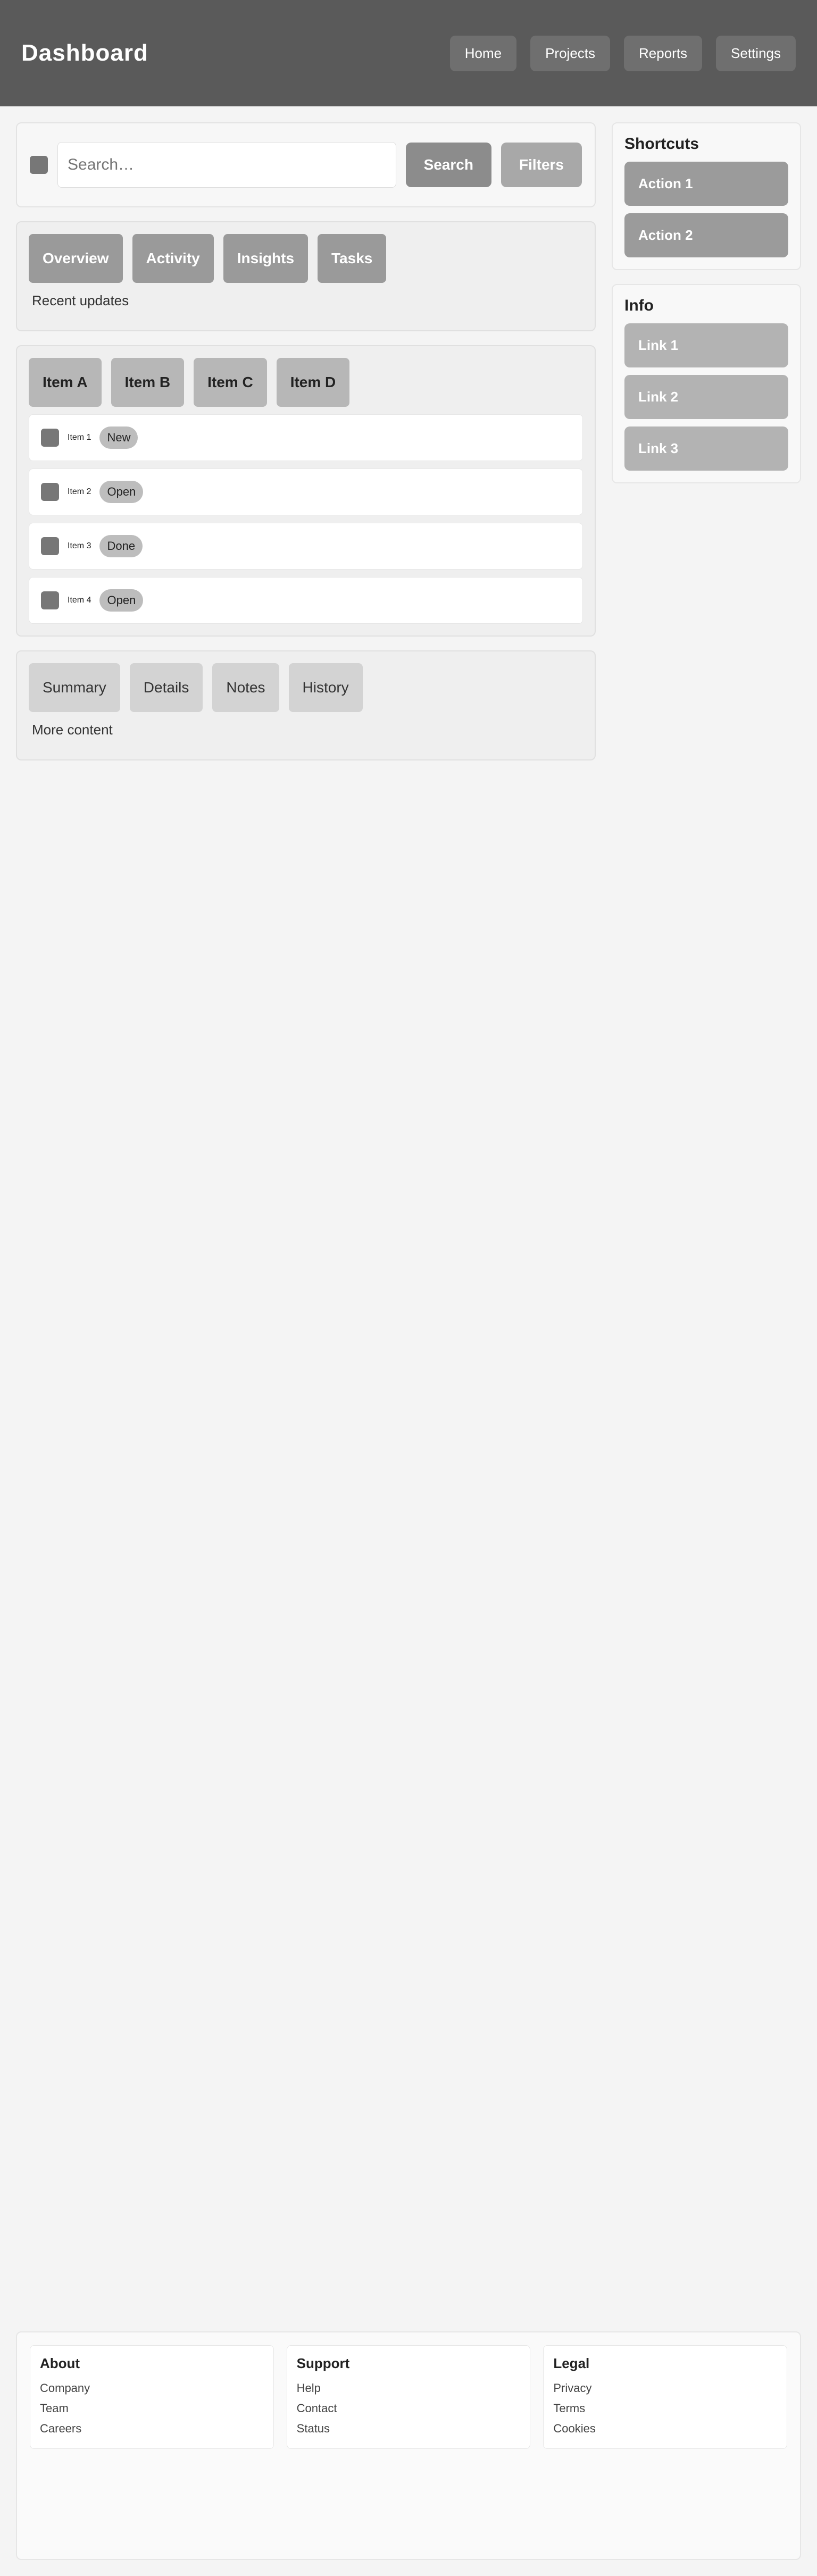  What do you see at coordinates (65, 2388) in the screenshot?
I see `footer-link: Company` at bounding box center [65, 2388].